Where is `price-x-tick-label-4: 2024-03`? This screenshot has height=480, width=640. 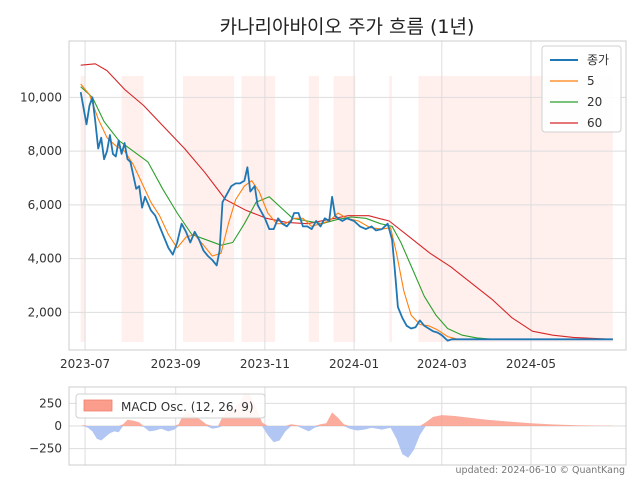
price-x-tick-label-4: 2024-03 is located at coordinates (442, 364).